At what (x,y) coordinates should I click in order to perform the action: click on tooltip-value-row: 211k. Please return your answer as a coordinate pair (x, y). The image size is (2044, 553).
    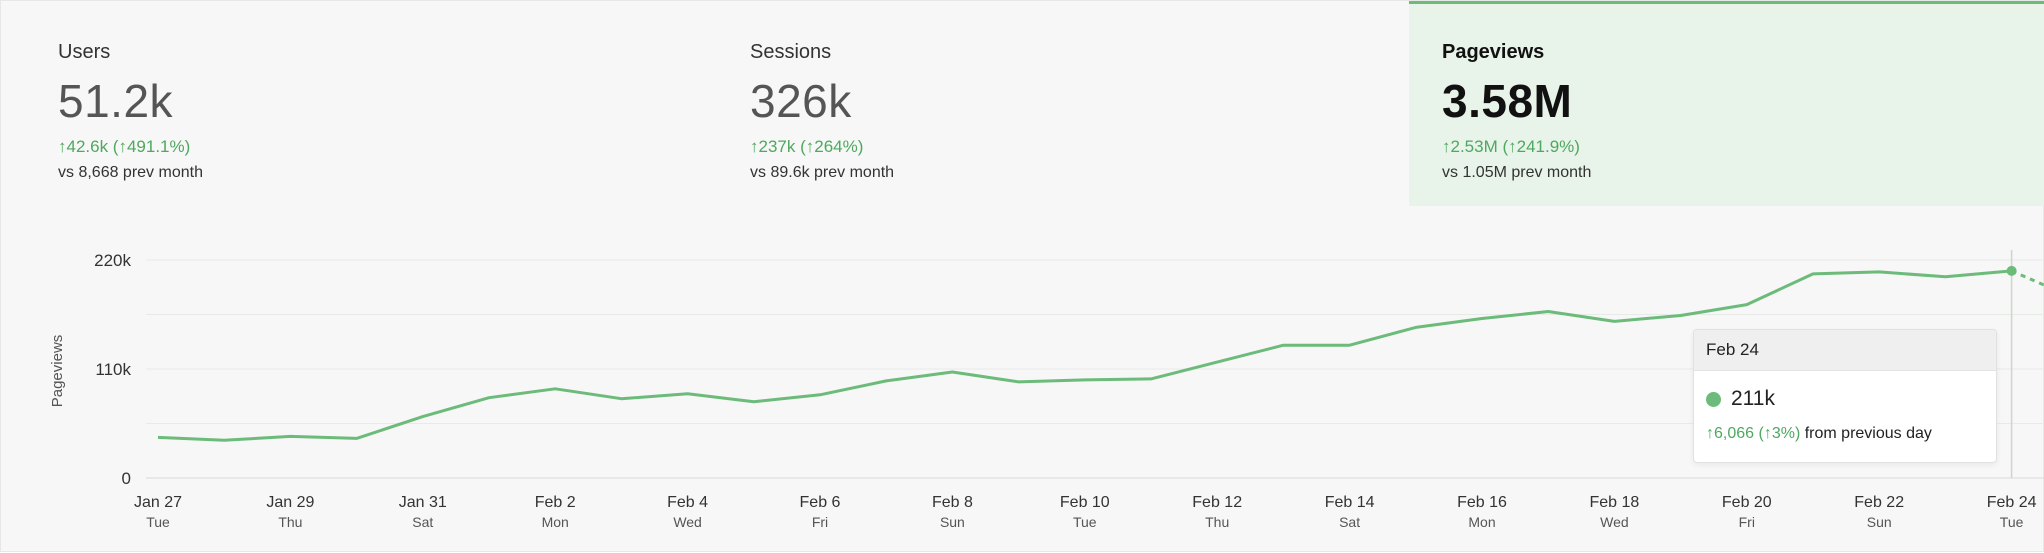
    Looking at the image, I should click on (1845, 399).